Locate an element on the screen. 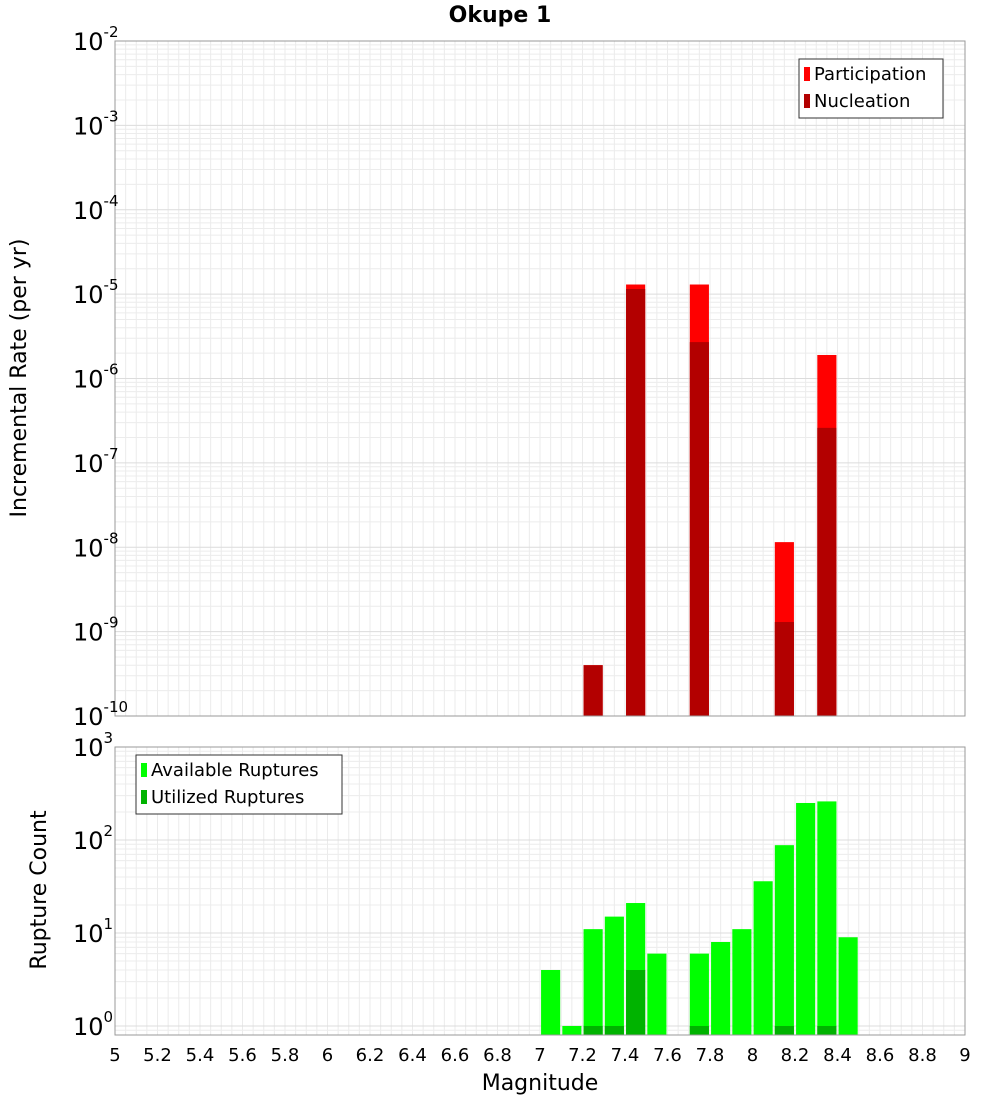 The height and width of the screenshot is (1100, 1000). x-tick-label: 9 is located at coordinates (964, 1055).